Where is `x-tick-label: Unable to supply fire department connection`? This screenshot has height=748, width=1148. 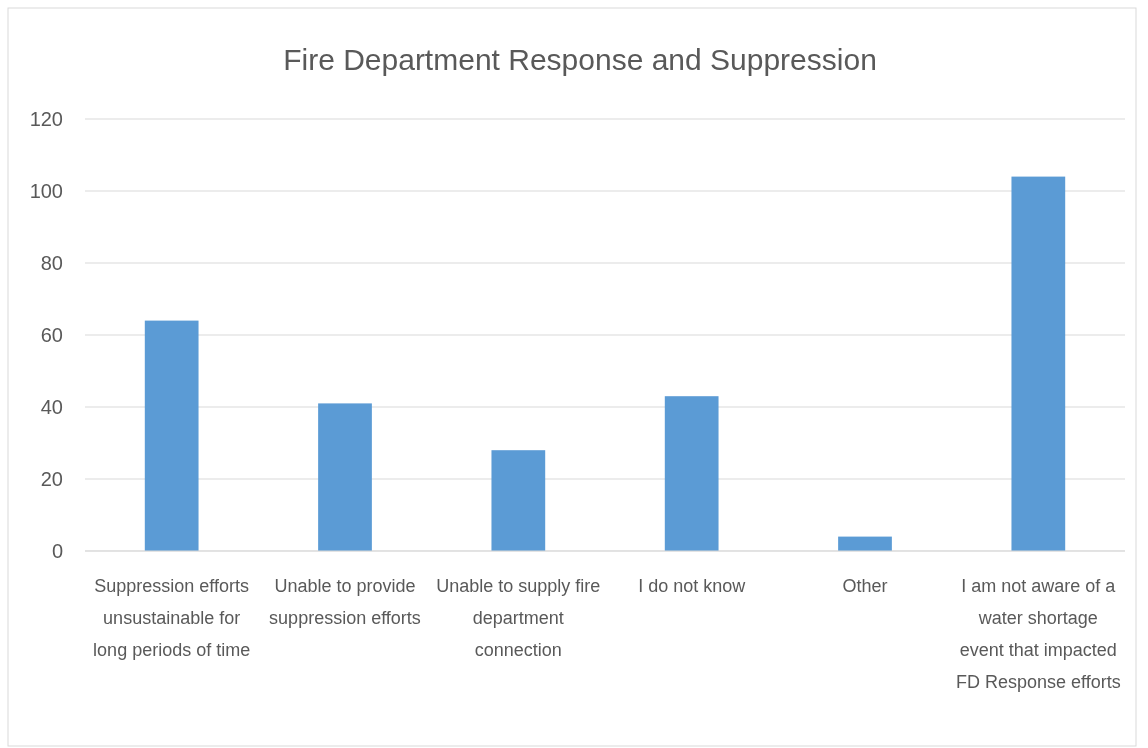
x-tick-label: Unable to supply fire department connection is located at coordinates (518, 618).